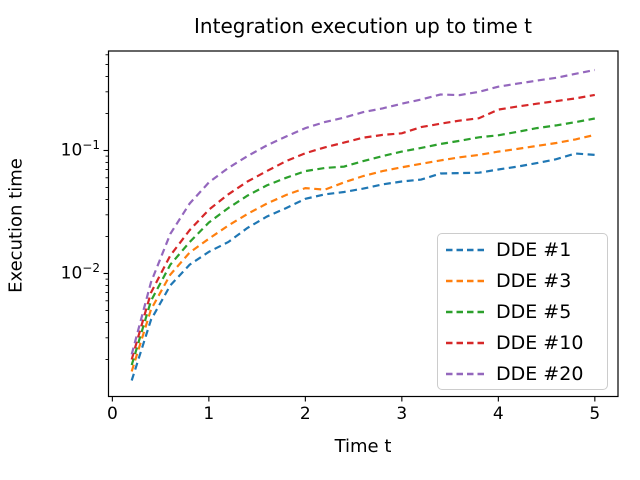  Describe the element at coordinates (363, 26) in the screenshot. I see `chart-title: Integration execution up to time t` at that location.